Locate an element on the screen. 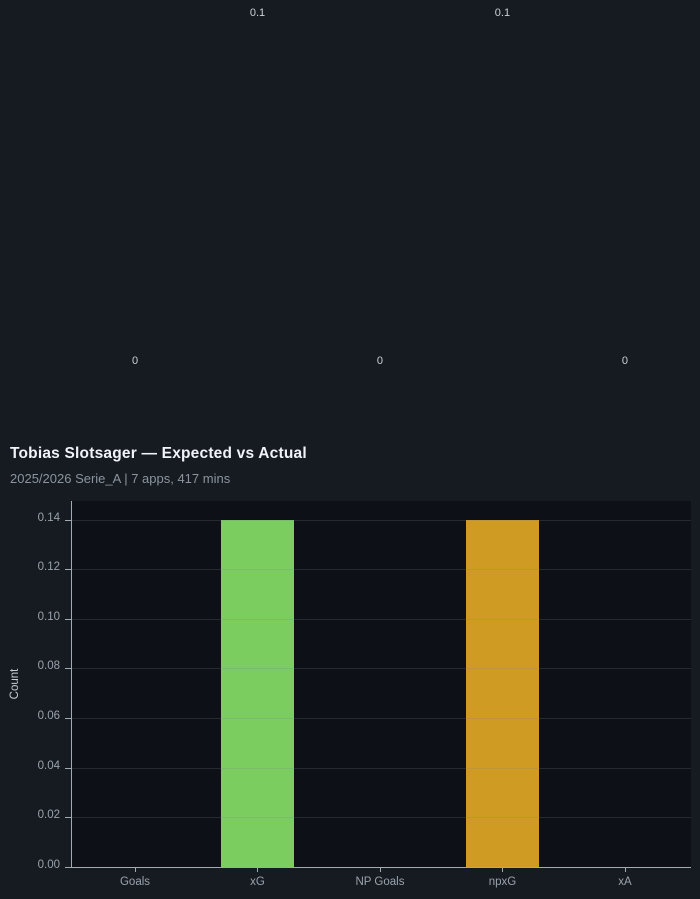  y-tick-label: 0.02 is located at coordinates (48, 815).